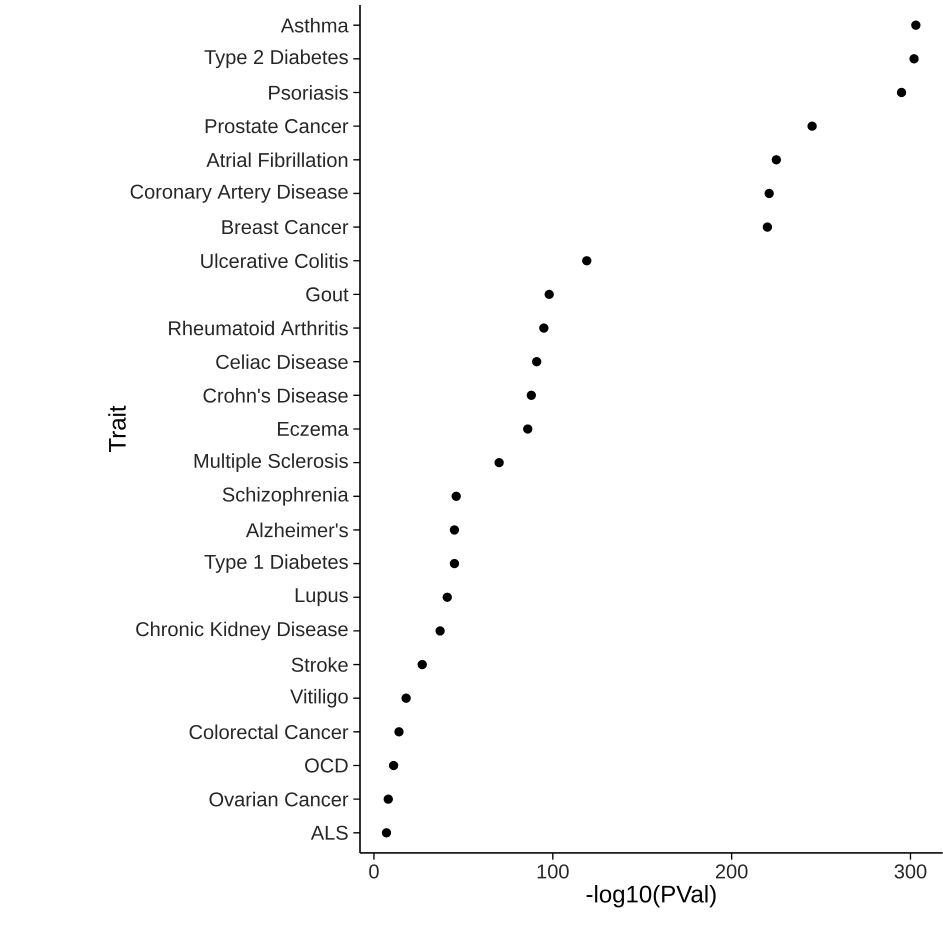  I want to click on y-tick-label: ALS, so click(329, 833).